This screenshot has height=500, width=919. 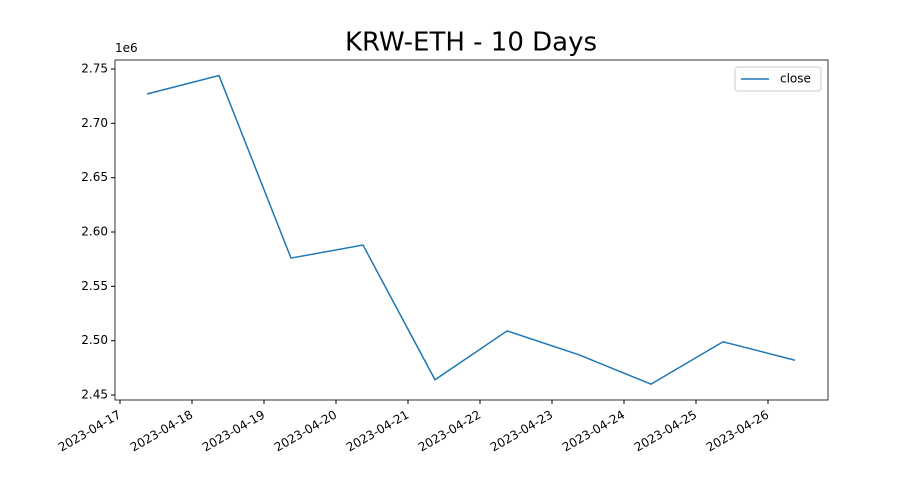 I want to click on x-tick-label: 2023-04-17, so click(x=89, y=431).